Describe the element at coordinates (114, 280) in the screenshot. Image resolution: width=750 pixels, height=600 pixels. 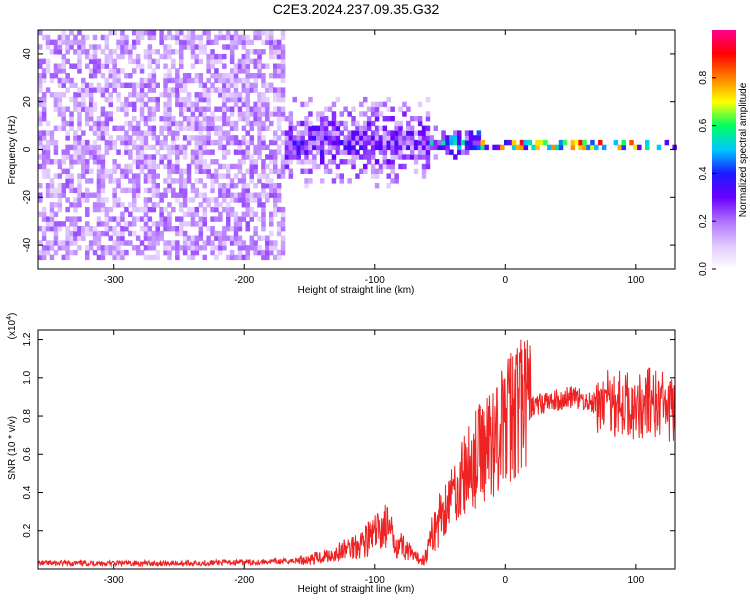
I see `x-tick-label: -300` at that location.